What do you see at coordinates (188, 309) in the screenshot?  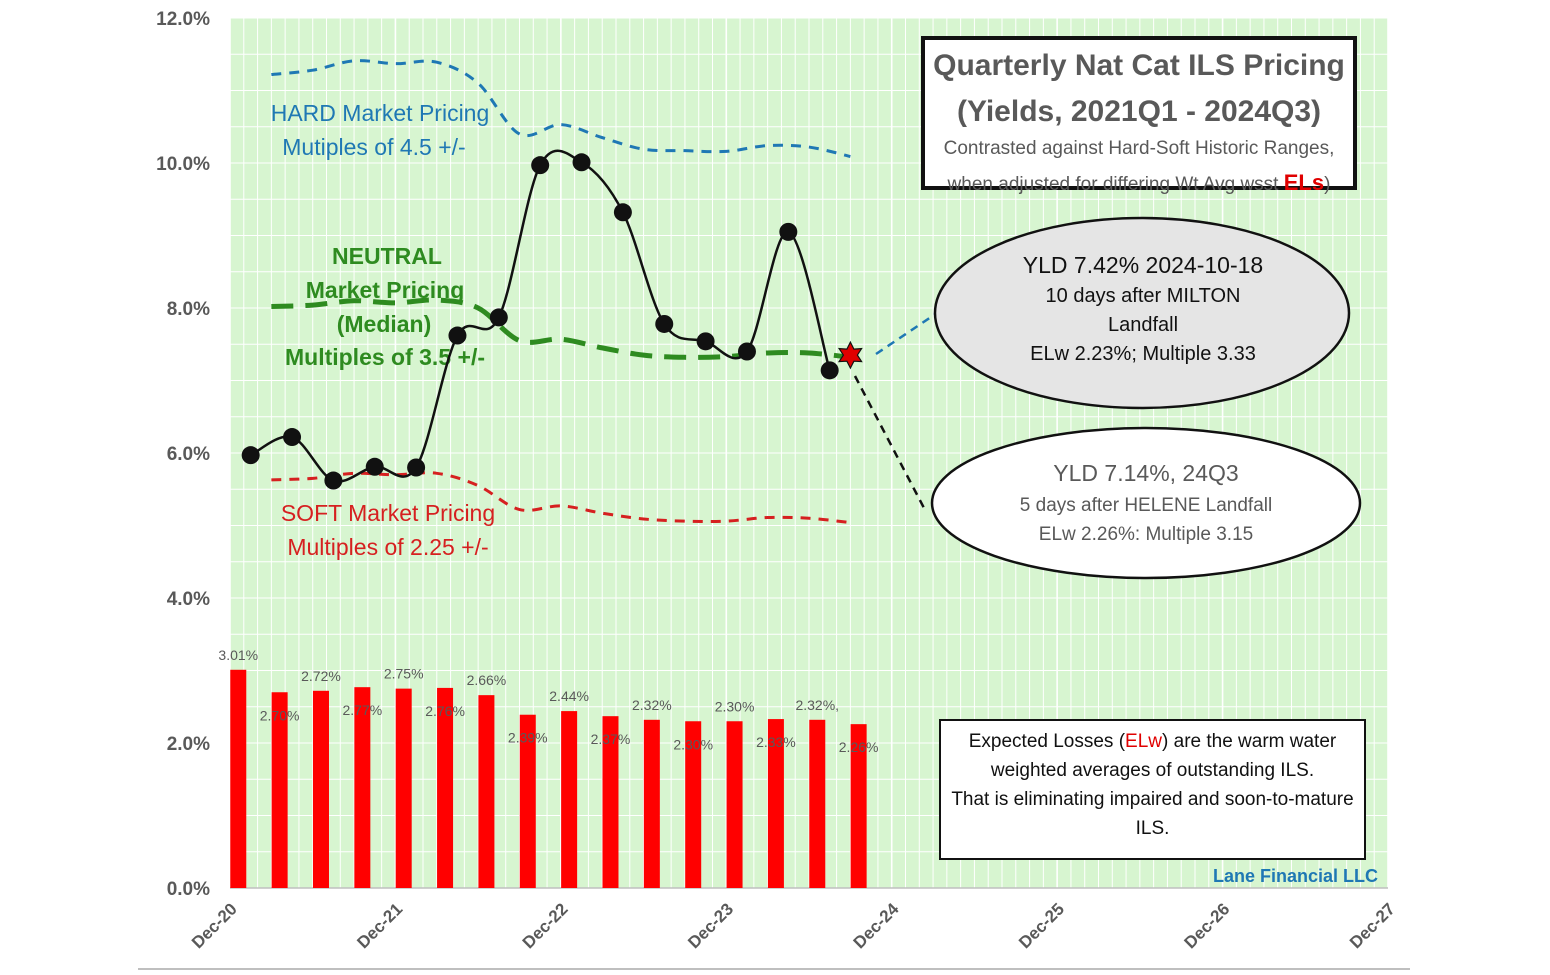 I see `y-tick-label: 8.0%` at bounding box center [188, 309].